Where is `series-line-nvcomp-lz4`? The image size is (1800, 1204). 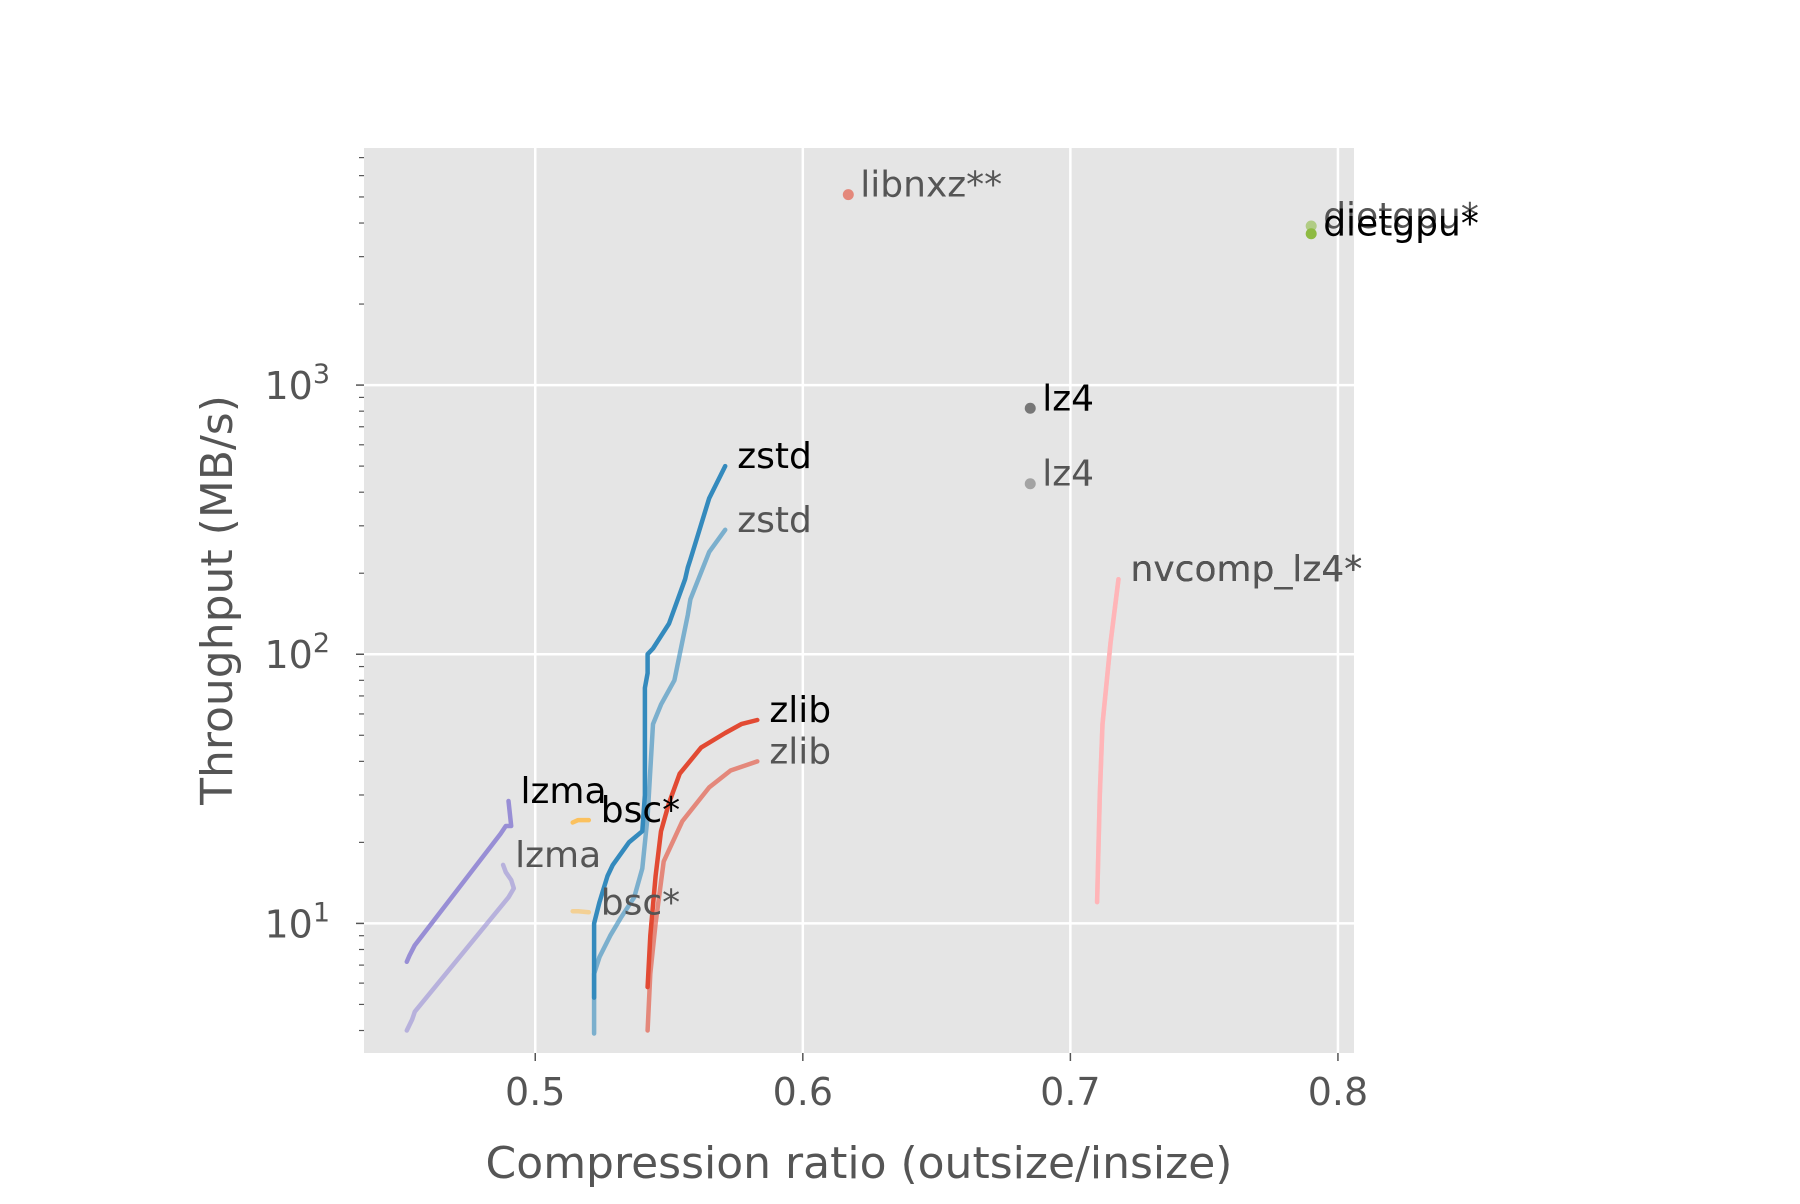
series-line-nvcomp-lz4 is located at coordinates (1107, 740).